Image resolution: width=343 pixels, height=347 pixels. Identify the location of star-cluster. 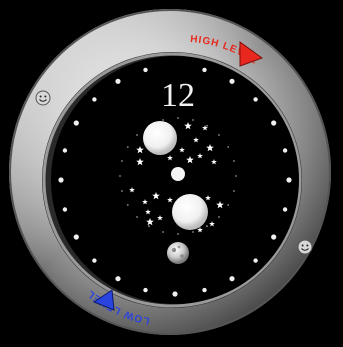
(176, 177).